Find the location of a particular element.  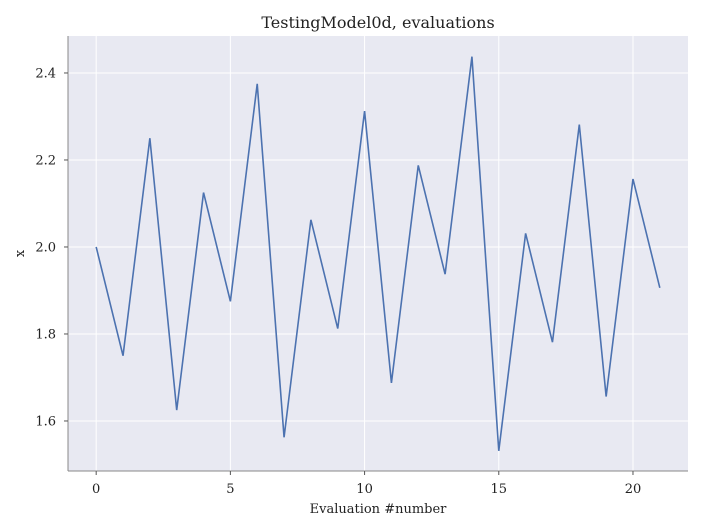

y-tick-label: 1.6 is located at coordinates (45, 421).